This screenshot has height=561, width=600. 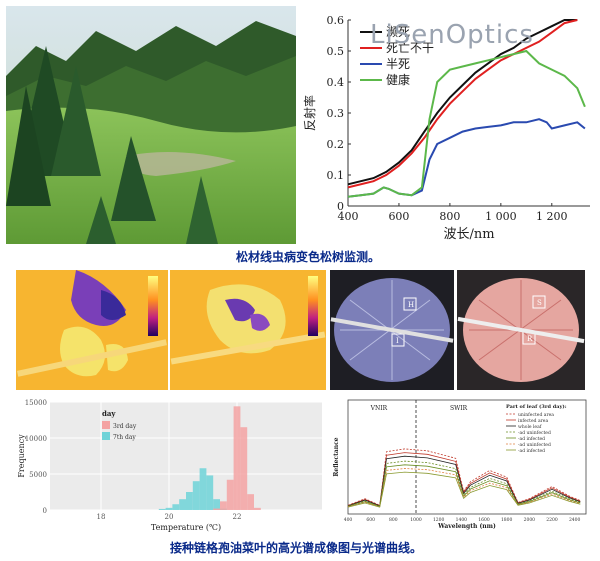 I want to click on caption-bottom: 接种链格孢油菜叶的高光谱成像图与光谱曲线。, so click(x=296, y=548).